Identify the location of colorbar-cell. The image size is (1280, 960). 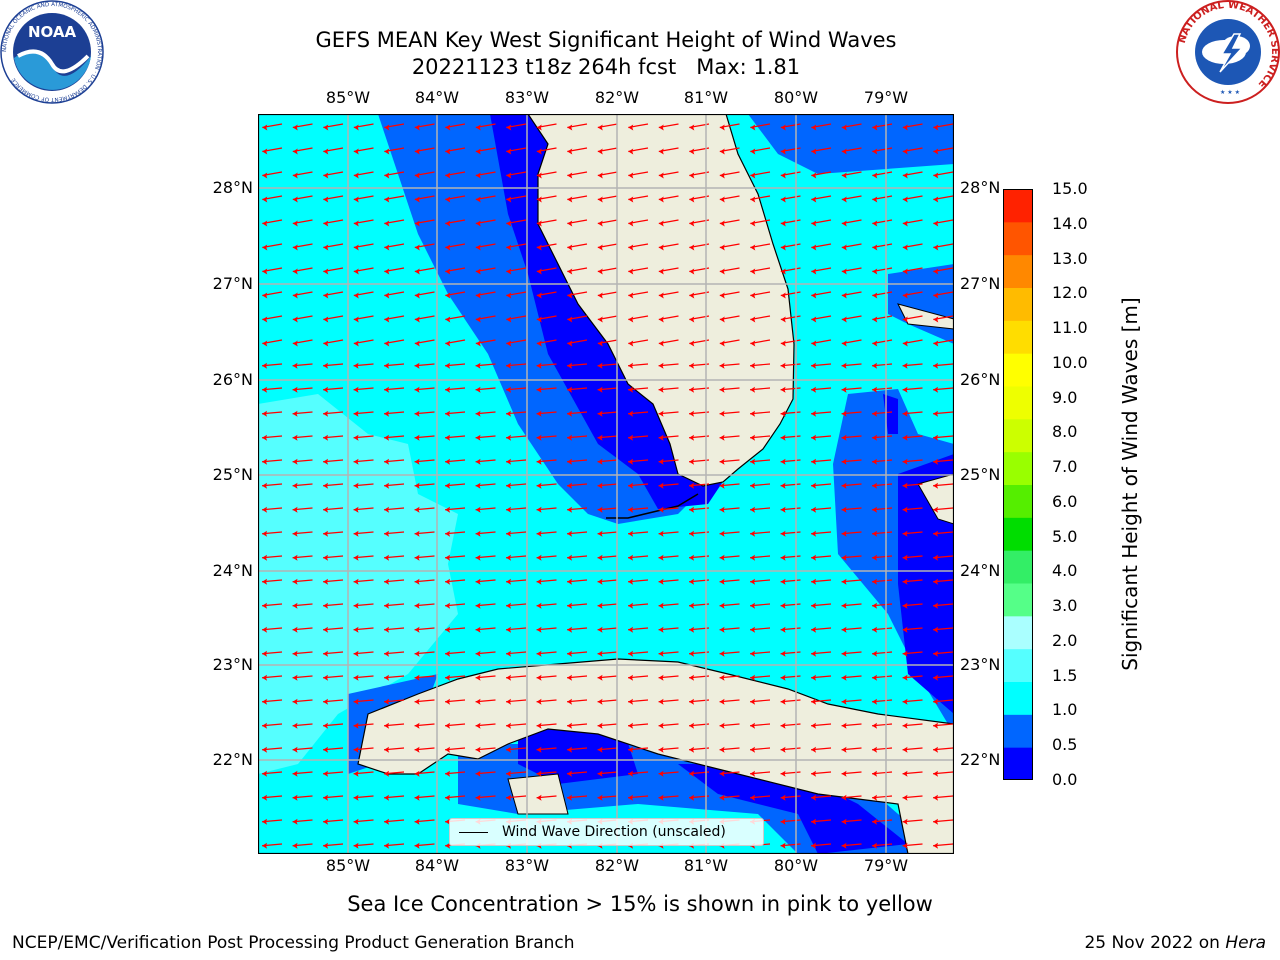
(1018, 403).